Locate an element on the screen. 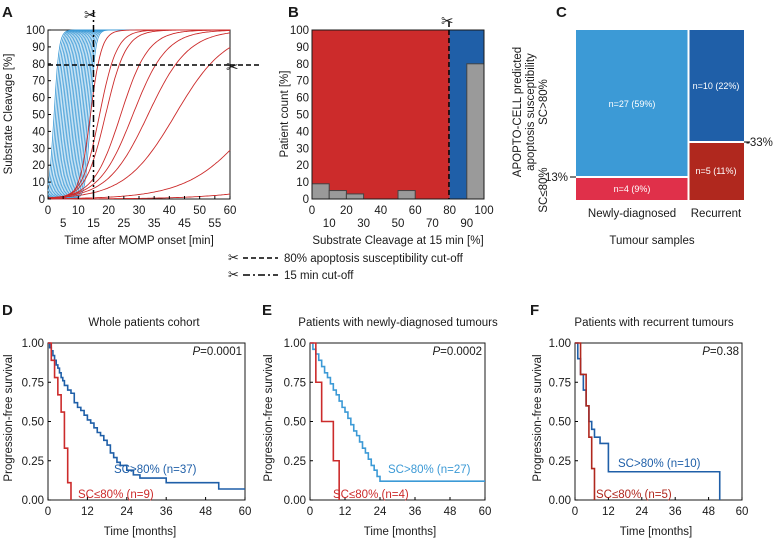 The image size is (776, 540). mosaic-cell-newly-low-label: n=4 (9%) is located at coordinates (632, 189).